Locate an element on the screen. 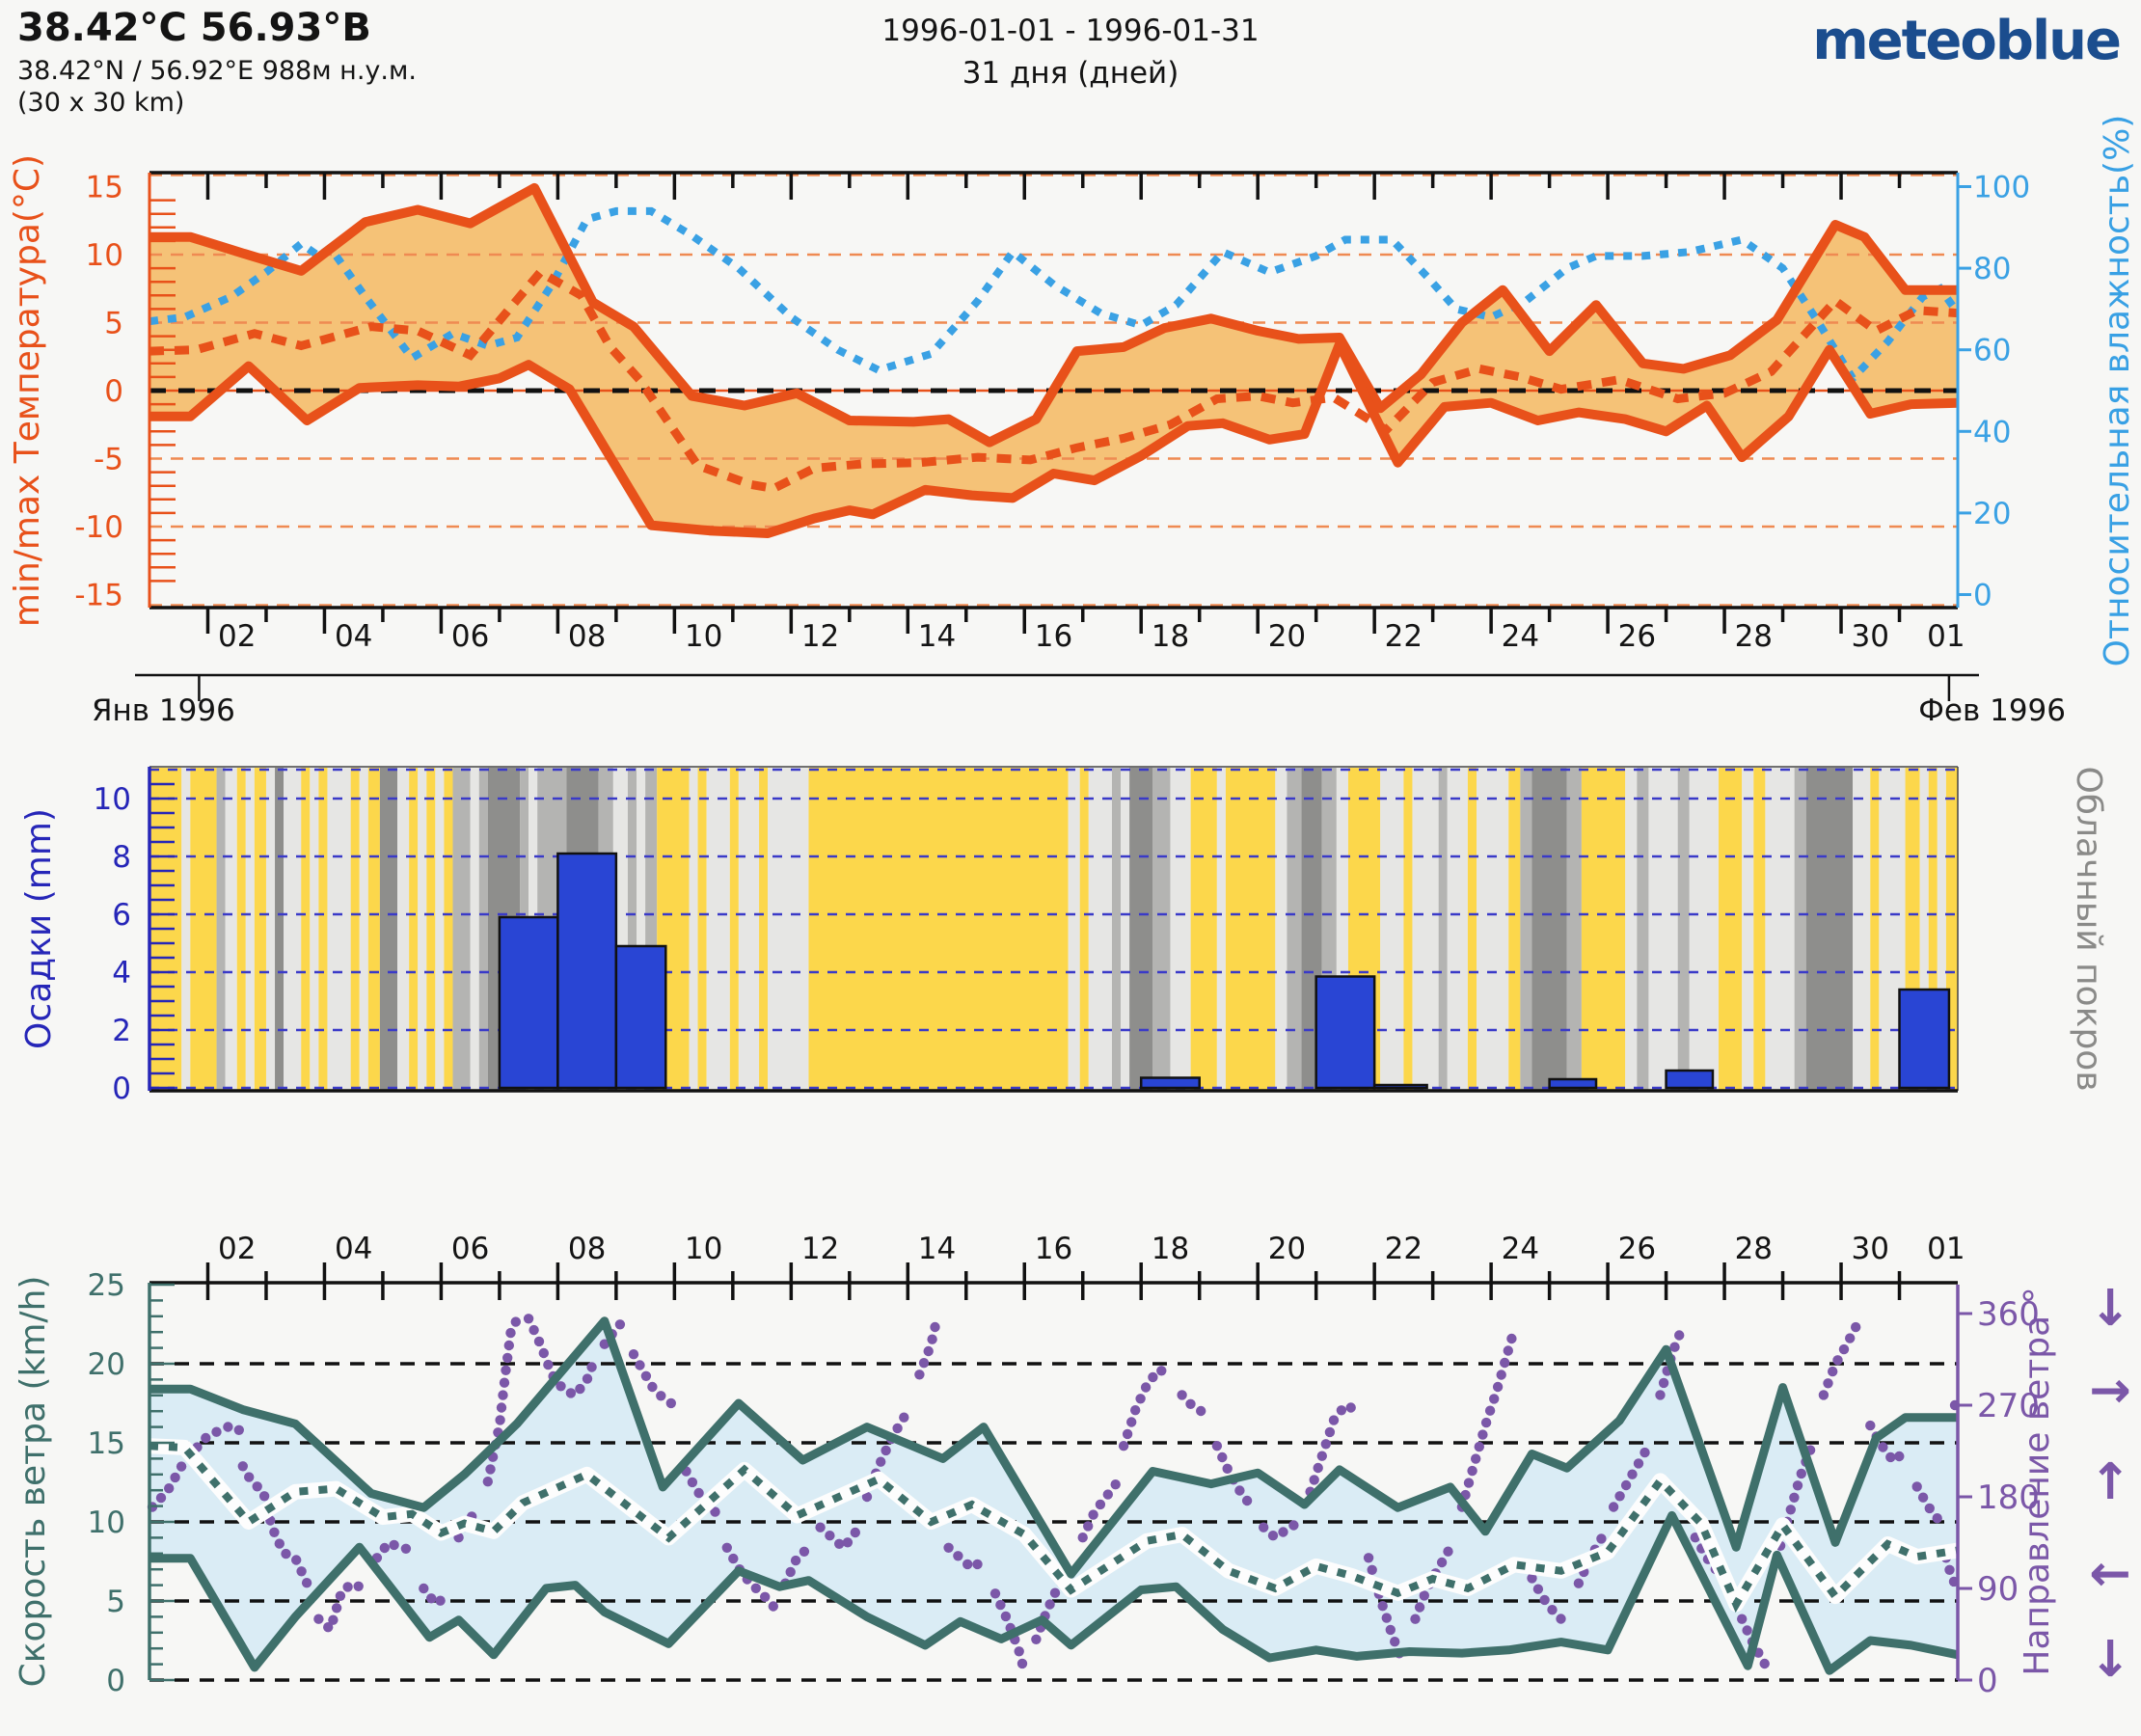  wind-speed-axis-title: Скорость ветра (km/h) is located at coordinates (33, 1482).